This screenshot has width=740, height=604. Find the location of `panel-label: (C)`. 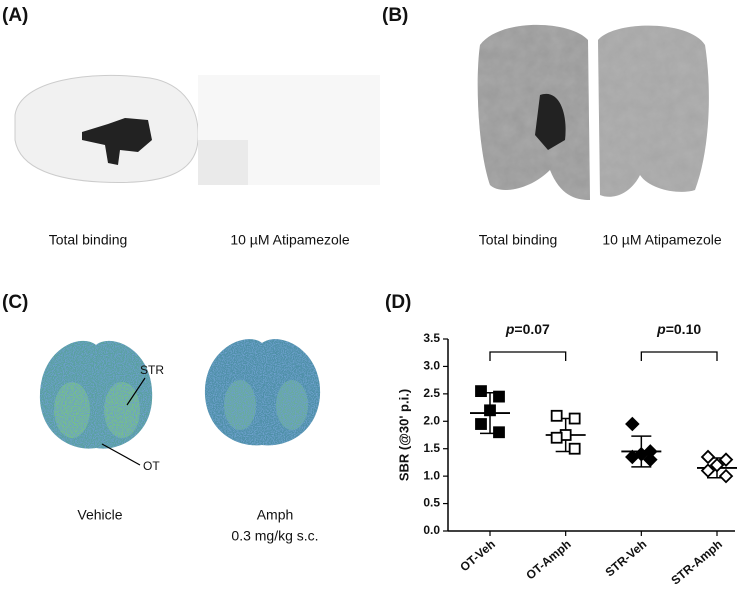

panel-label: (C) is located at coordinates (15, 302).